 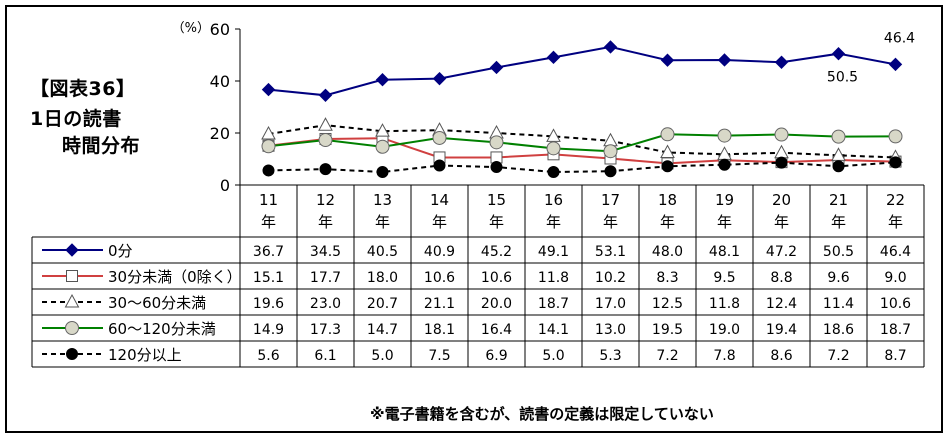 I want to click on table-value: 49.1, so click(x=553, y=252).